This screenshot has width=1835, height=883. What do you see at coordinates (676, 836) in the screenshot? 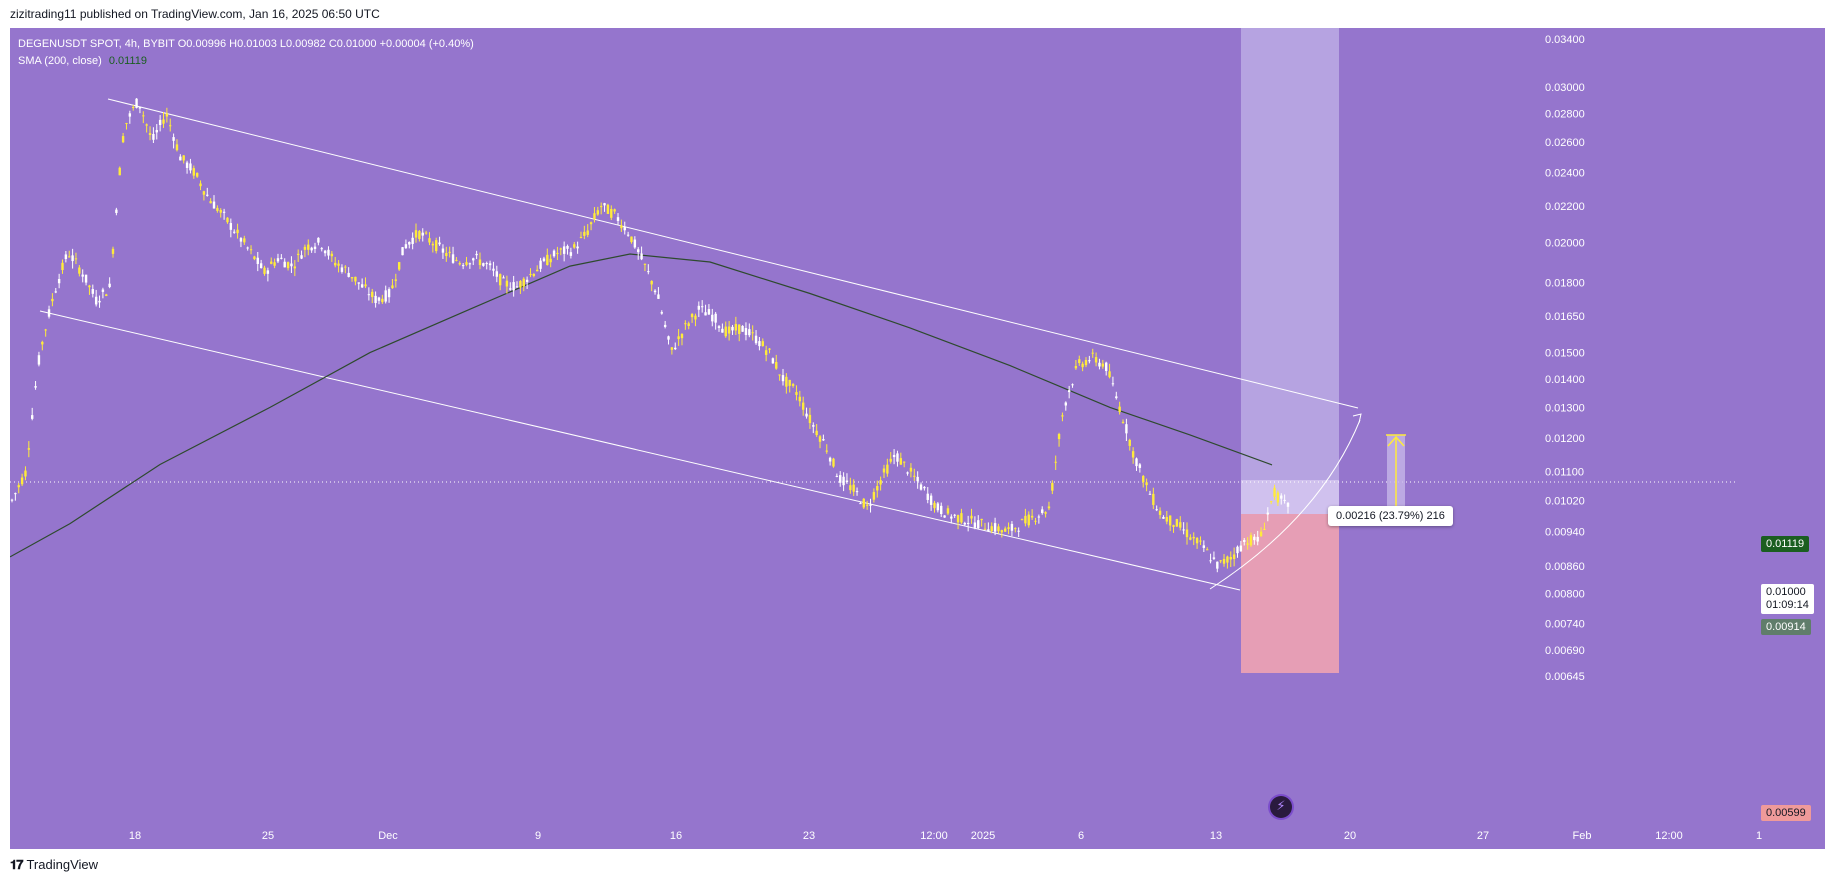
I see `time-tick-label: 16` at bounding box center [676, 836].